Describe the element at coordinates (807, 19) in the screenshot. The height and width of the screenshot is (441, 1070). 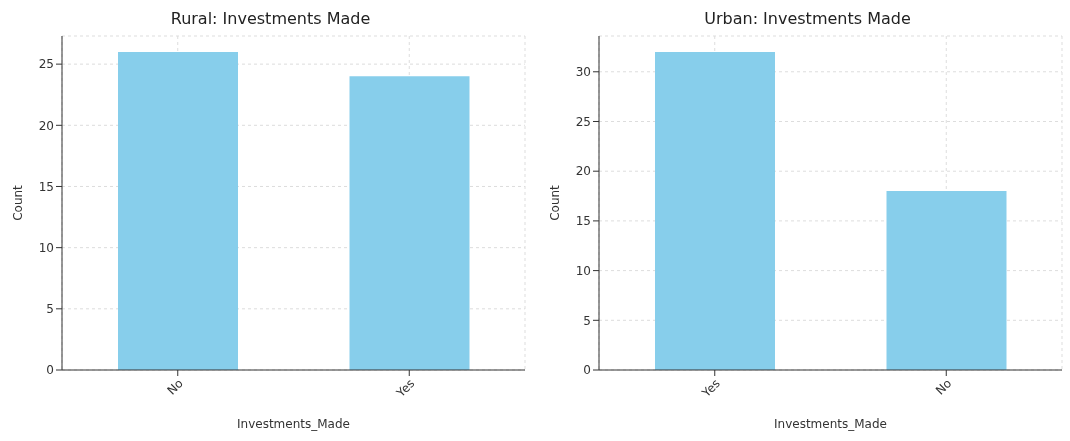
I see `chart-title: Urban: Investments Made` at that location.